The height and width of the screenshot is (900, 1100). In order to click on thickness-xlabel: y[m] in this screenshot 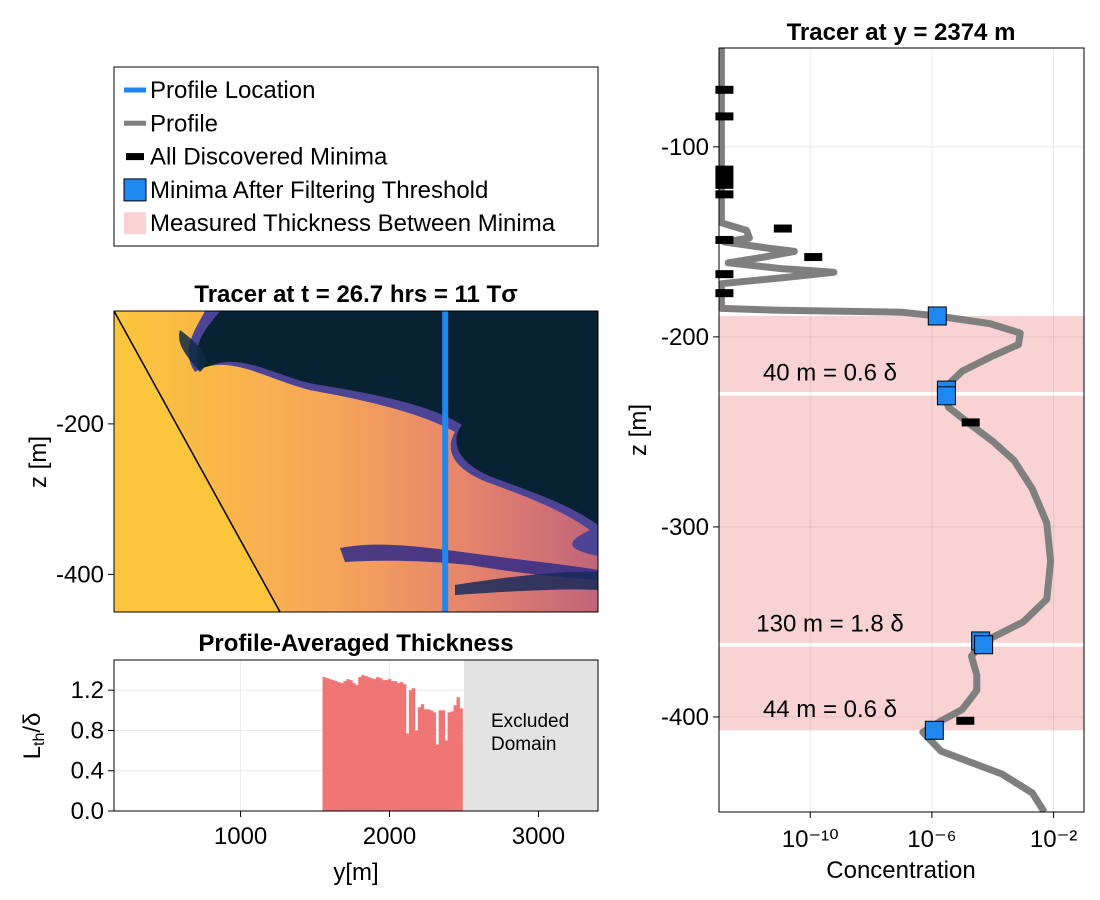, I will do `click(355, 872)`.